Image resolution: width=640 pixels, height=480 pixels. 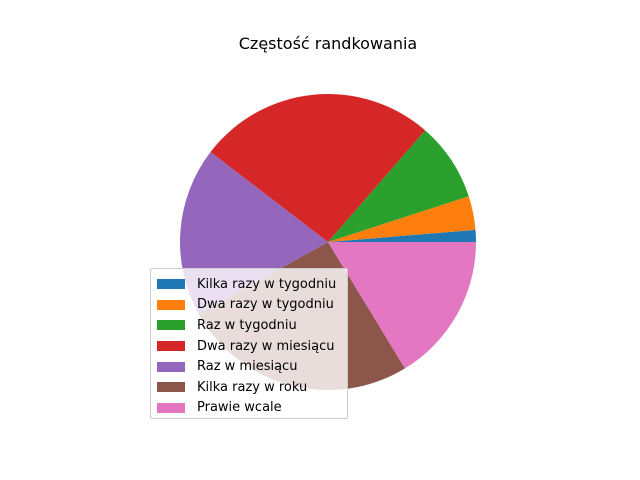 What do you see at coordinates (239, 408) in the screenshot?
I see `legend-label: Prawie wcale` at bounding box center [239, 408].